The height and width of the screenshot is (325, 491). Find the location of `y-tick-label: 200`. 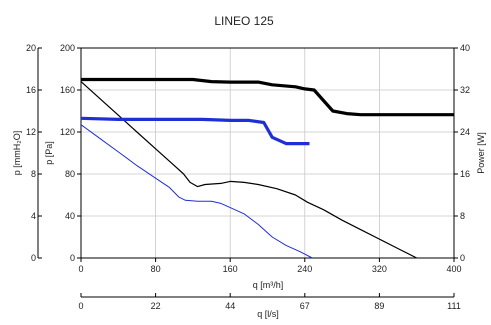

y-tick-label: 200 is located at coordinates (67, 48).